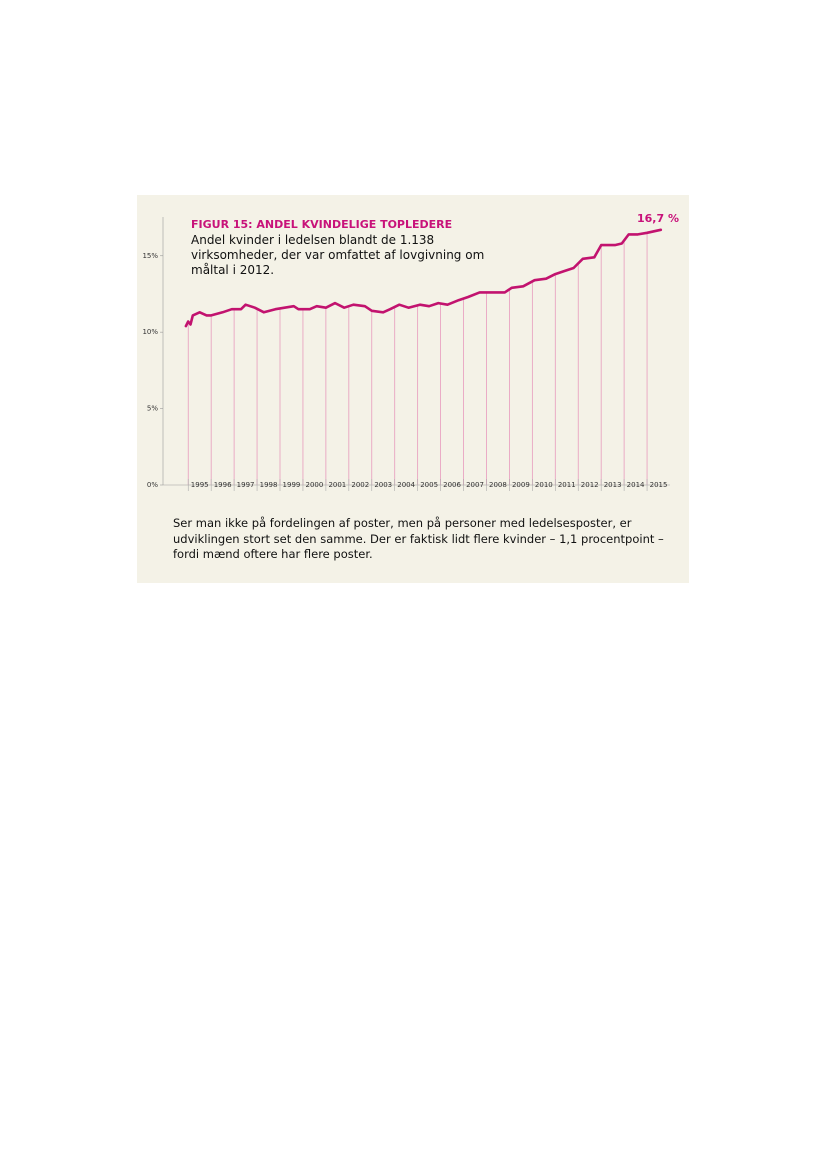 Image resolution: width=827 pixels, height=1169 pixels. I want to click on annotation: 16,7 %, so click(658, 218).